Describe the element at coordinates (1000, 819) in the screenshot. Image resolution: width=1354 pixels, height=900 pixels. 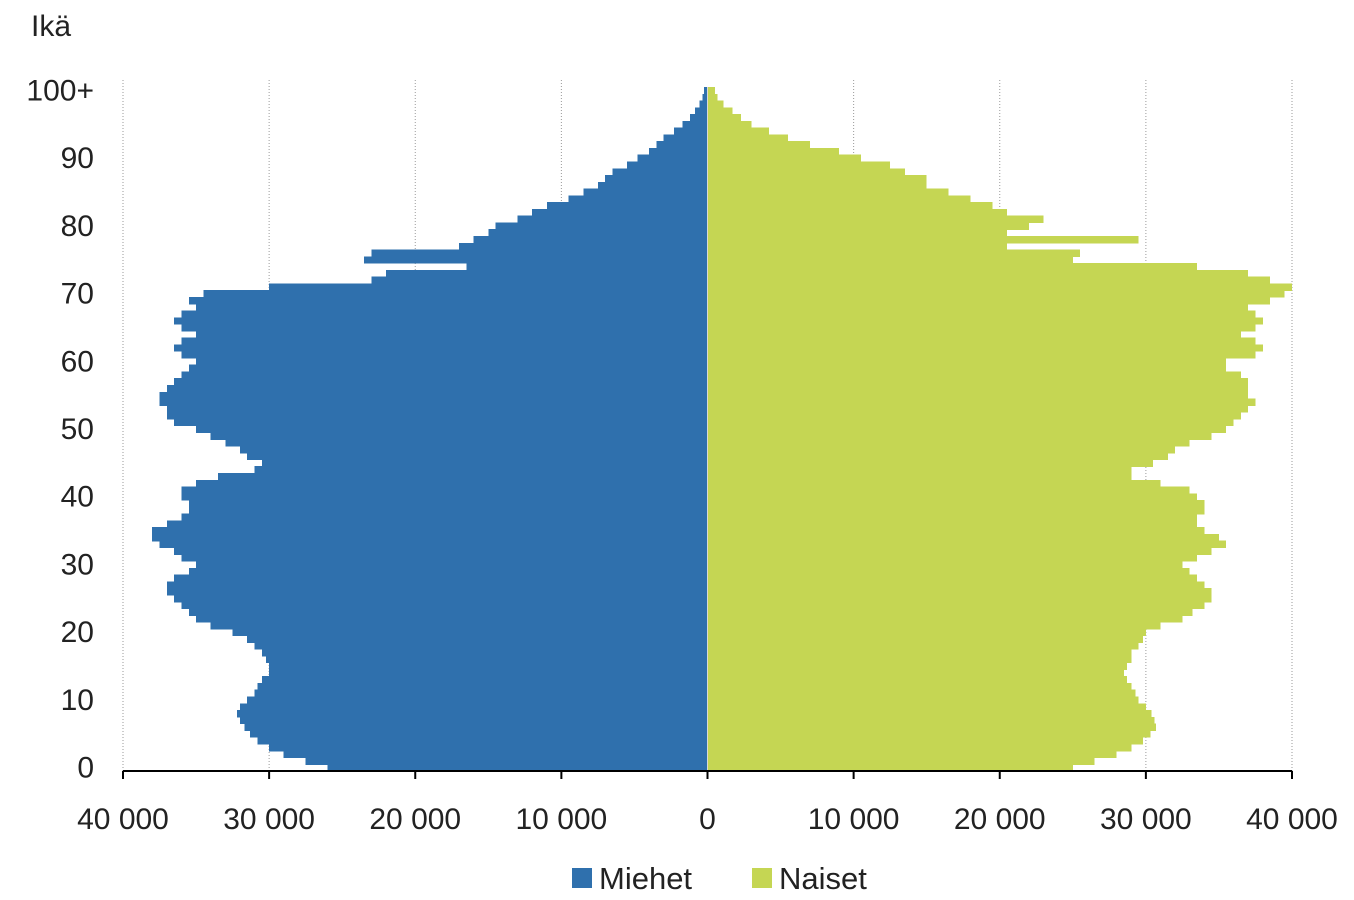
I see `x-tick-label-6: 20 000` at that location.